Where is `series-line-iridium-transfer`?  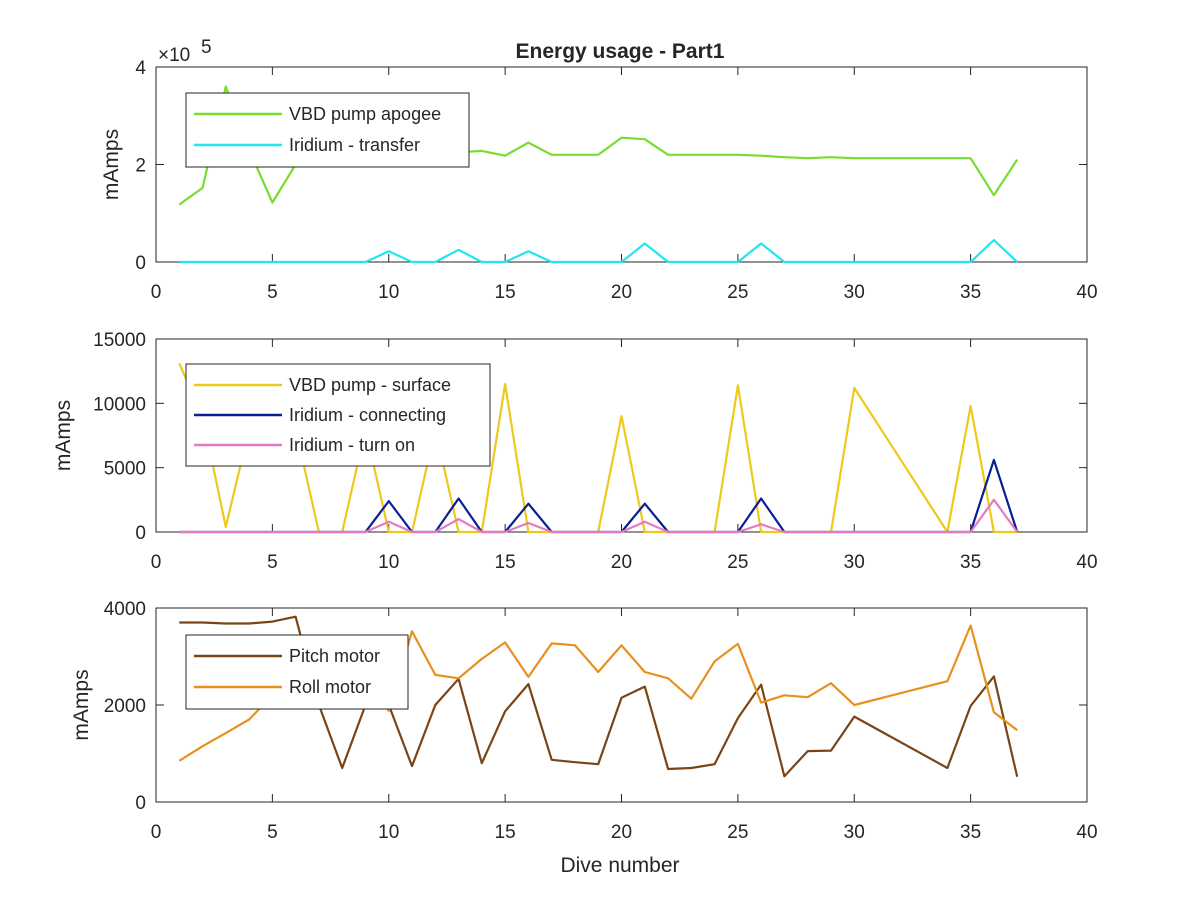
series-line-iridium-transfer is located at coordinates (598, 251).